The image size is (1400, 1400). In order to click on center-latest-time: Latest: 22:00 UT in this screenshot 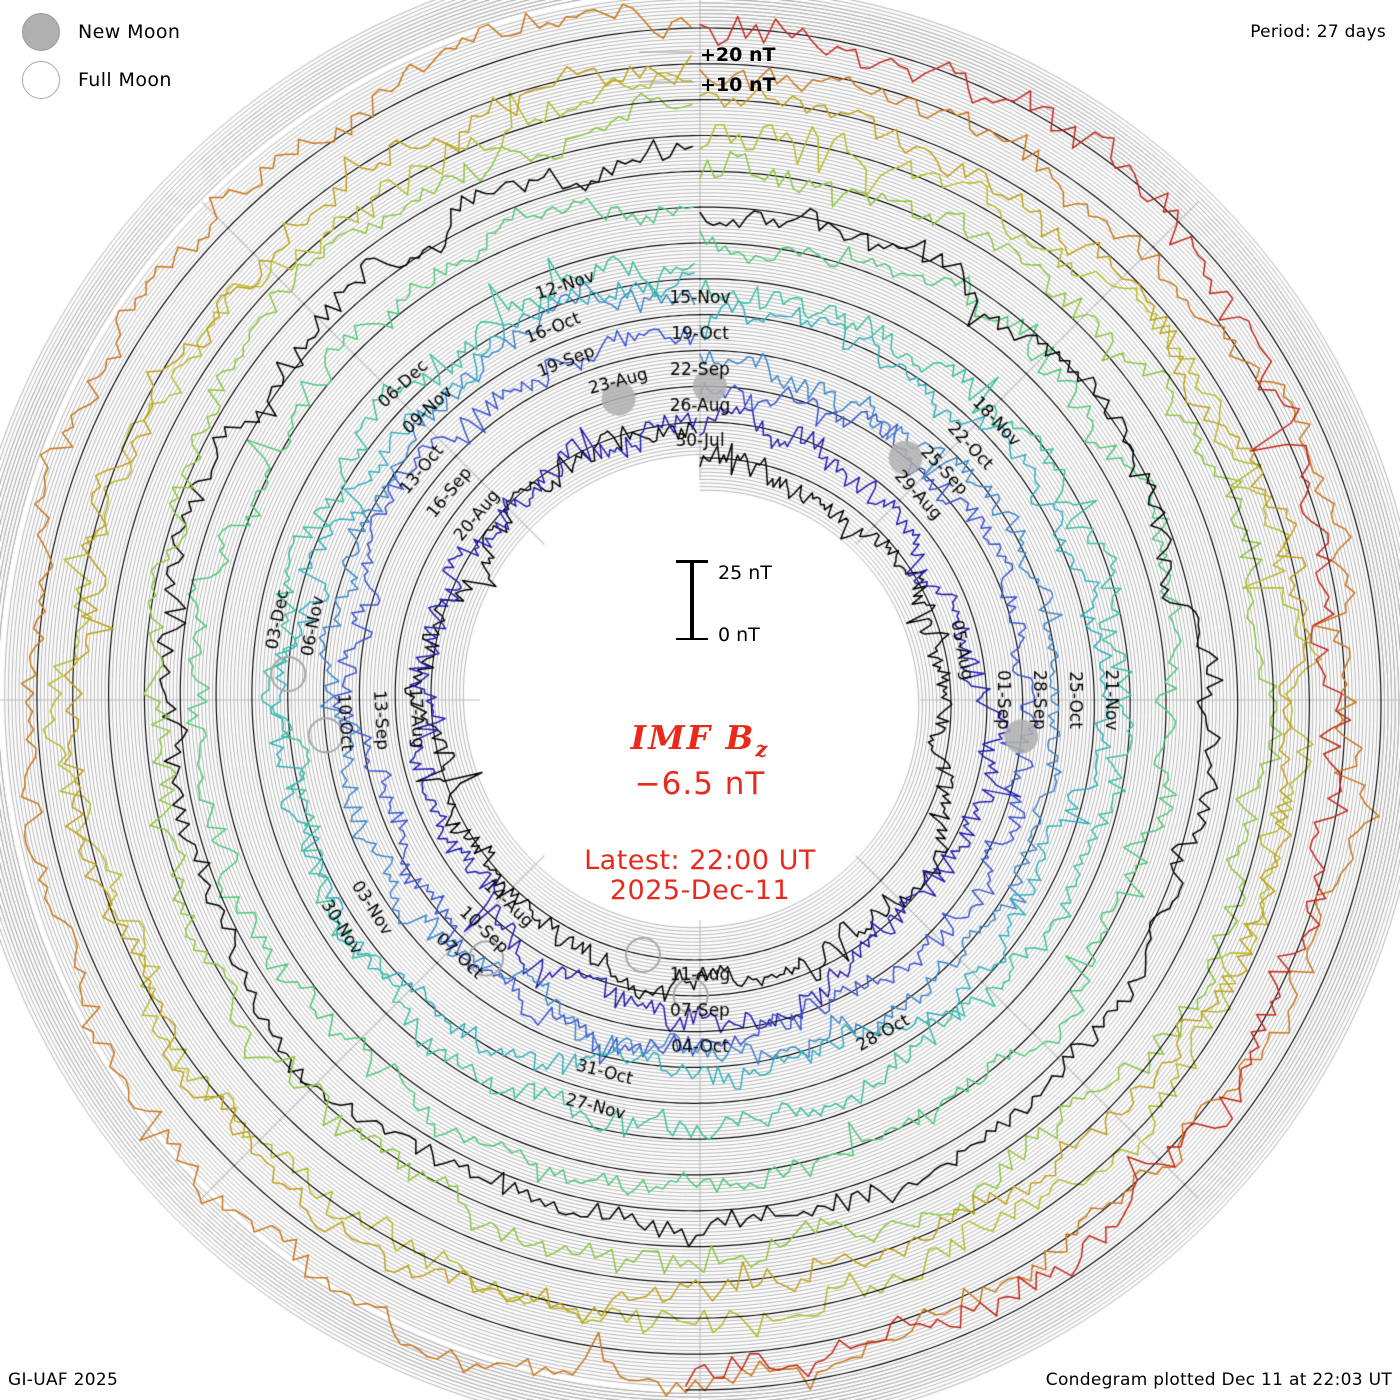, I will do `click(700, 860)`.